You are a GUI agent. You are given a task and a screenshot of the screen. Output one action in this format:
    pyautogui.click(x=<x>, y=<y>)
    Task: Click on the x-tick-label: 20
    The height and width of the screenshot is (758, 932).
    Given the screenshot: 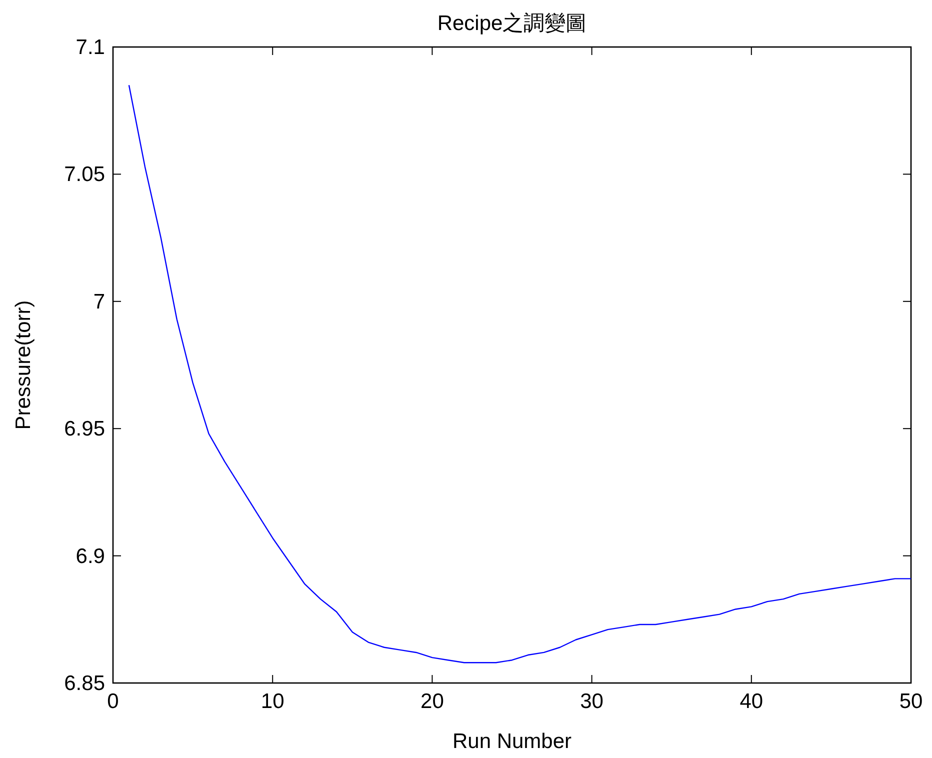 What is the action you would take?
    pyautogui.click(x=432, y=701)
    